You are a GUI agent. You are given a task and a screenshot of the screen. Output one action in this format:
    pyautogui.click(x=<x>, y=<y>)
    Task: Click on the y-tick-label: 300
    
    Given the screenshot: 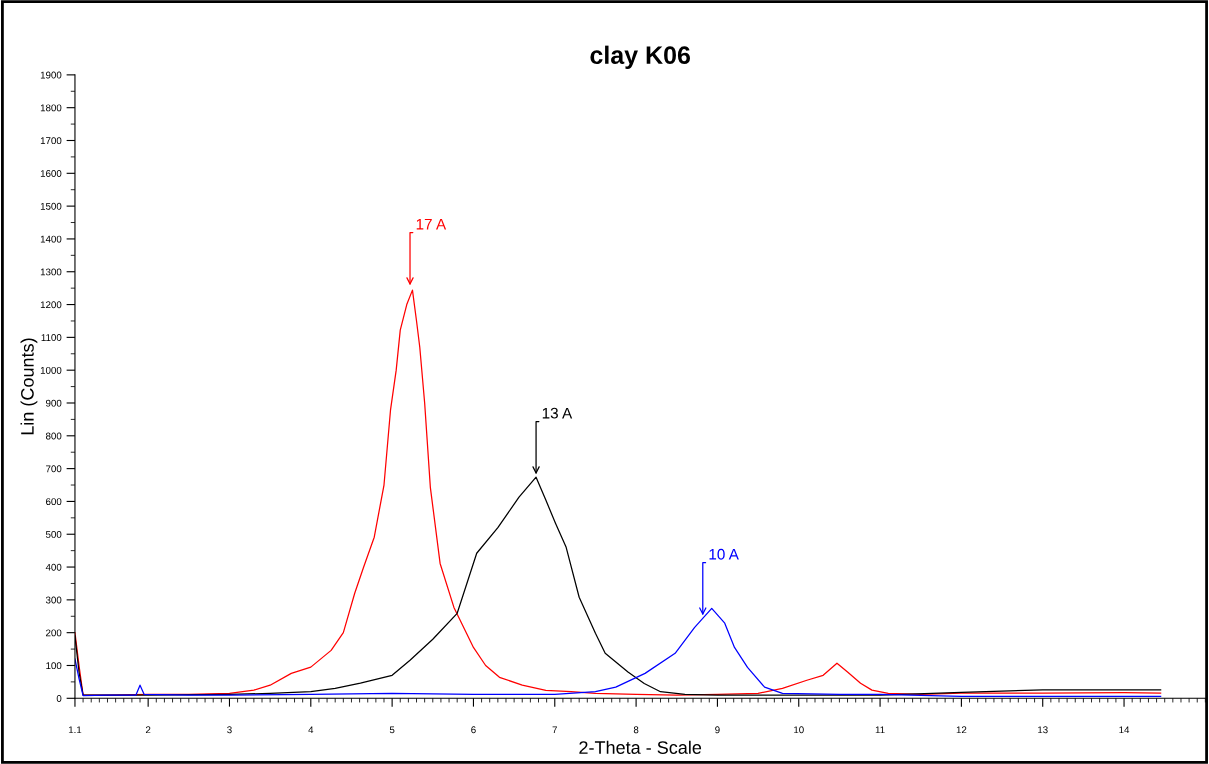 What is the action you would take?
    pyautogui.click(x=53, y=600)
    